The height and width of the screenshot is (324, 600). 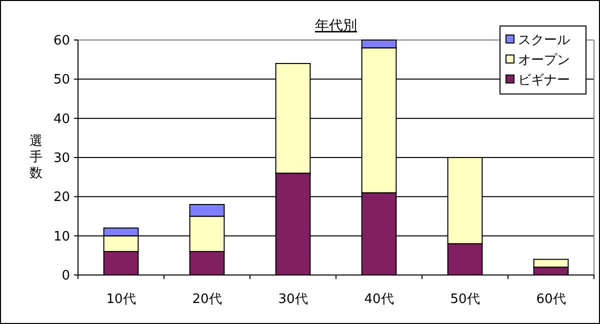 I want to click on y-tick-label: 10, so click(x=61, y=236).